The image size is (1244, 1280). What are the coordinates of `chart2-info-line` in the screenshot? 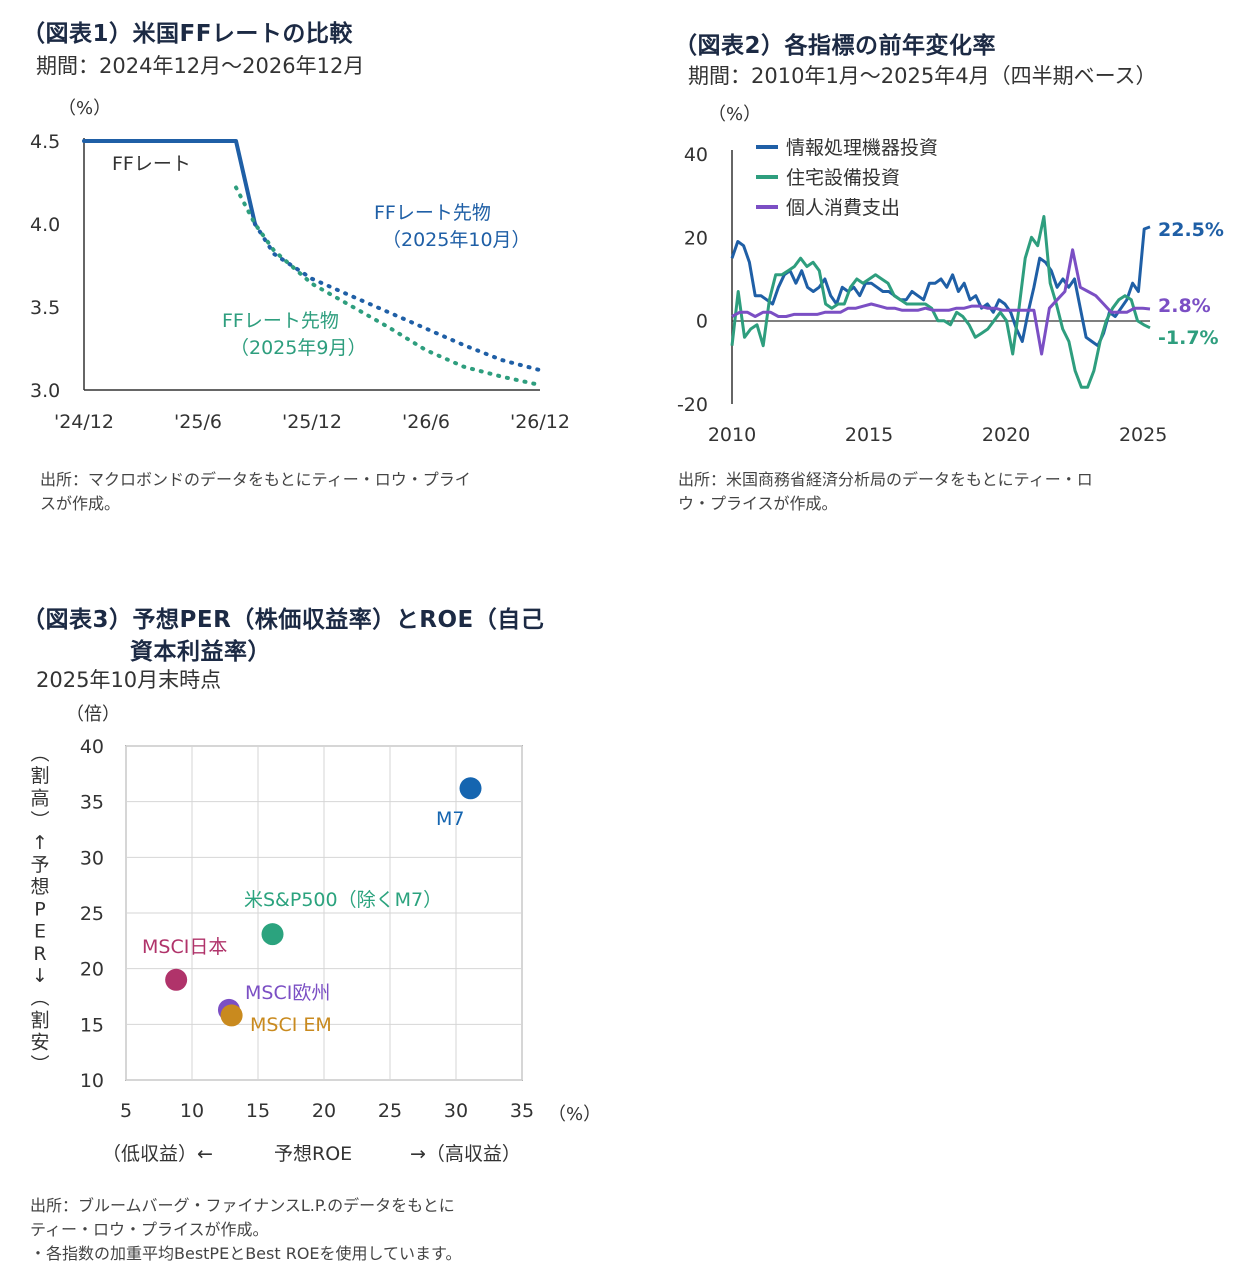 It's located at (940, 286).